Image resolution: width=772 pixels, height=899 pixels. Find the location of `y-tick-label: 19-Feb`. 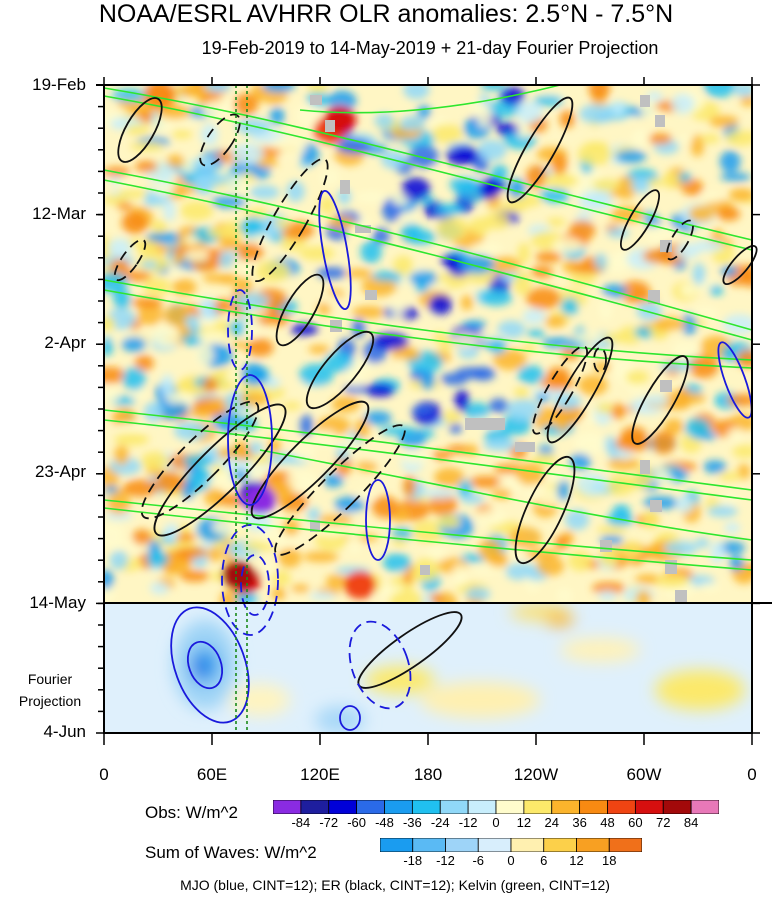

y-tick-label: 19-Feb is located at coordinates (59, 84).